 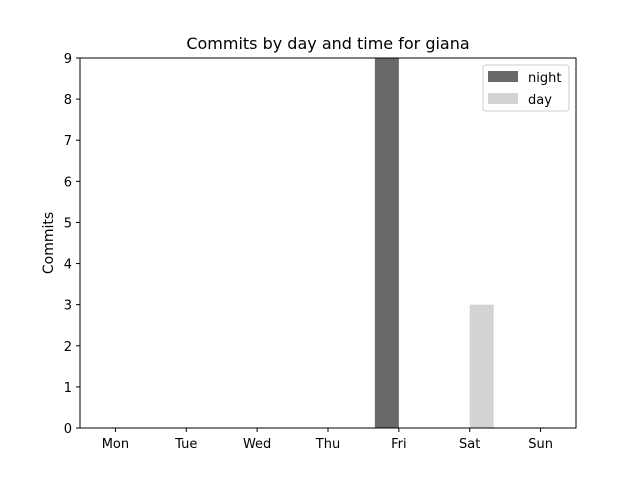 What do you see at coordinates (68, 182) in the screenshot?
I see `y-tick-label: 6` at bounding box center [68, 182].